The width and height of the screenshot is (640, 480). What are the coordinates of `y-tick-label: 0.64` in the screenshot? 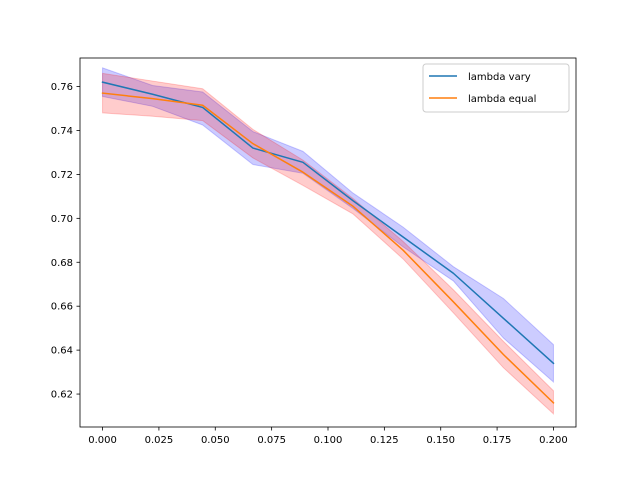 It's located at (62, 351).